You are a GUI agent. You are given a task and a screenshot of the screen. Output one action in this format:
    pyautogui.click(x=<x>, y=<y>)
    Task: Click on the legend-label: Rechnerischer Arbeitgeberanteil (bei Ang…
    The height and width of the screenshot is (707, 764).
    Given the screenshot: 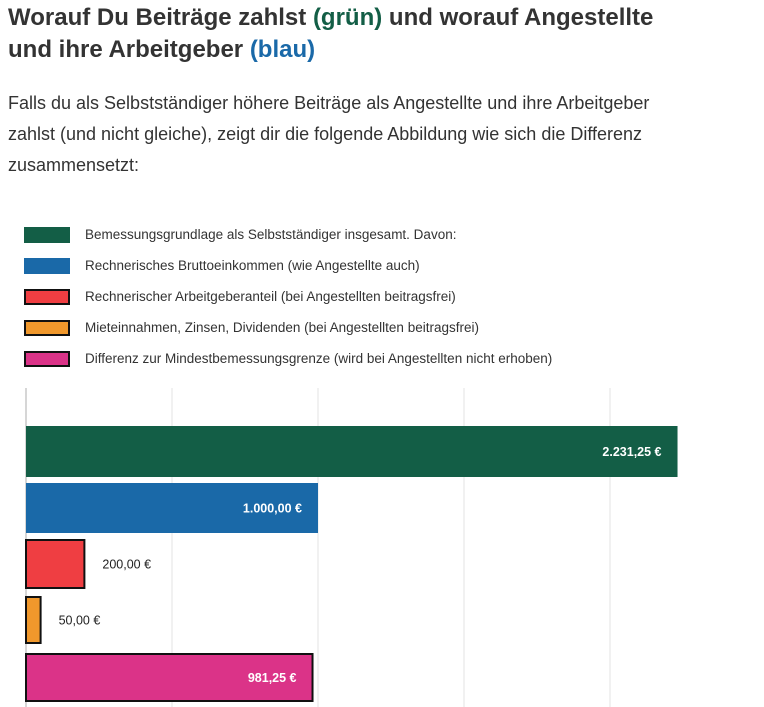 What is the action you would take?
    pyautogui.click(x=270, y=296)
    